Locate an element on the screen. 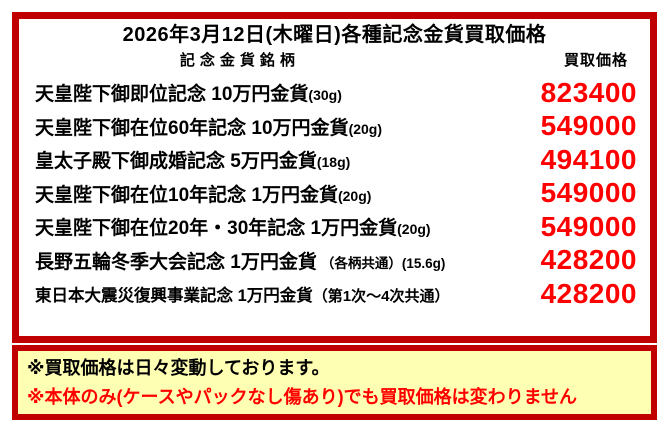 The height and width of the screenshot is (432, 667). coin-detail: (18g) is located at coordinates (333, 162).